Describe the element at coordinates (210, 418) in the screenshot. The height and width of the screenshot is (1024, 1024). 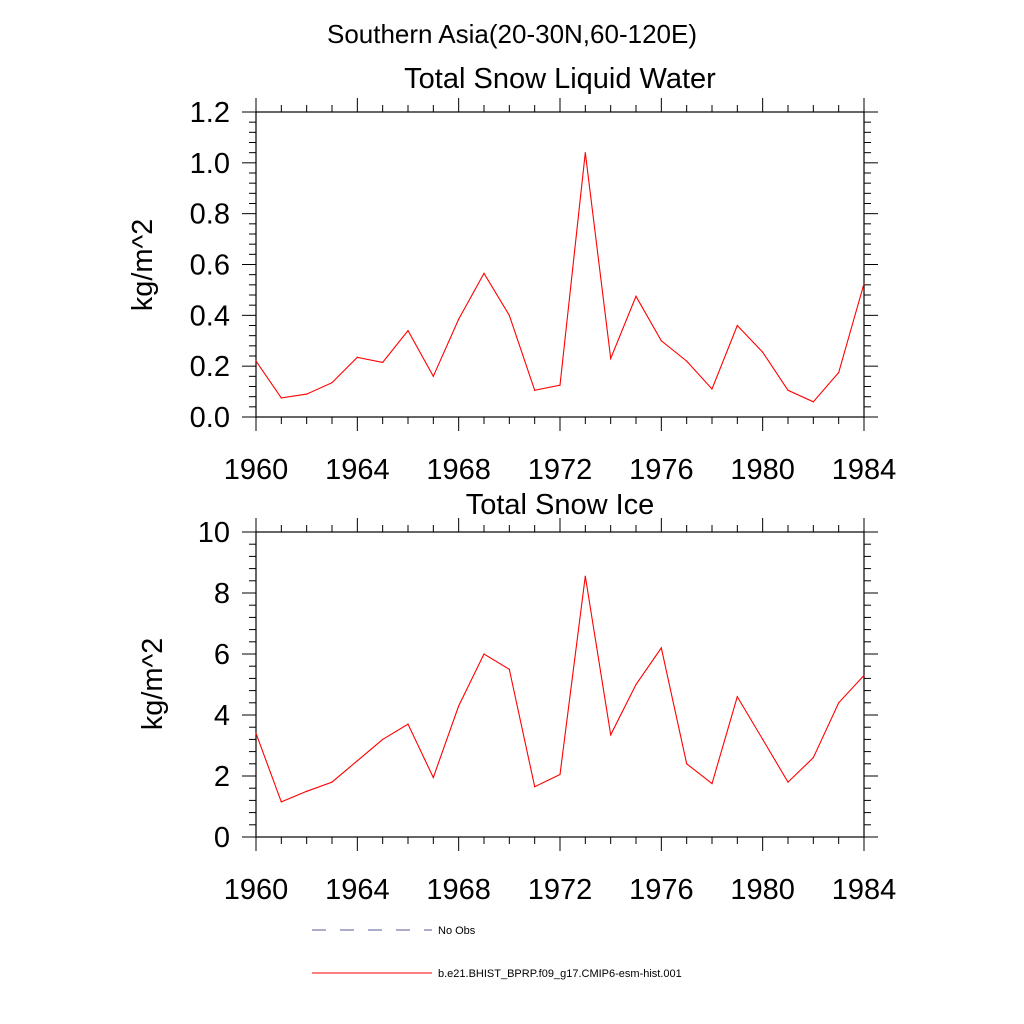
I see `y-tick-label: 0.0` at that location.